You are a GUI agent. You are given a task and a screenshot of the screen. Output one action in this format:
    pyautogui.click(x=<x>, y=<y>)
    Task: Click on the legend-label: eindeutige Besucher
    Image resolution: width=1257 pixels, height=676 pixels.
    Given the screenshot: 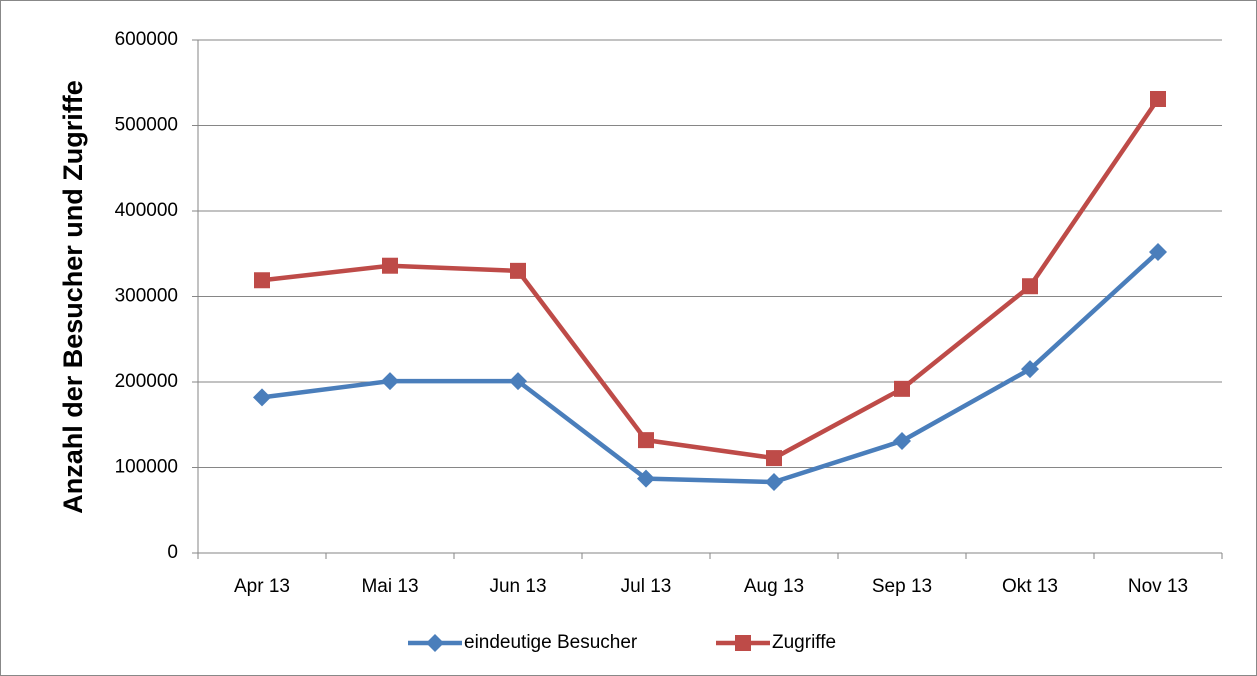 What is the action you would take?
    pyautogui.click(x=551, y=642)
    